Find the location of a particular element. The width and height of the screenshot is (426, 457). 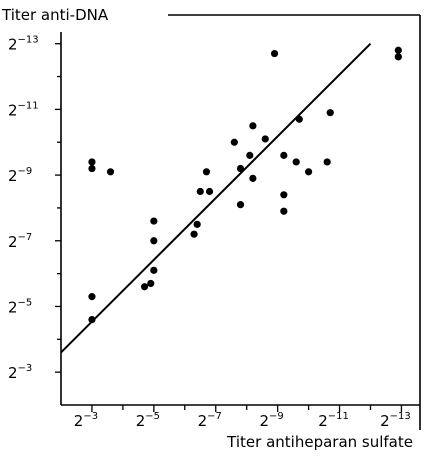

x-tick-label: 2−13 is located at coordinates (395, 420).